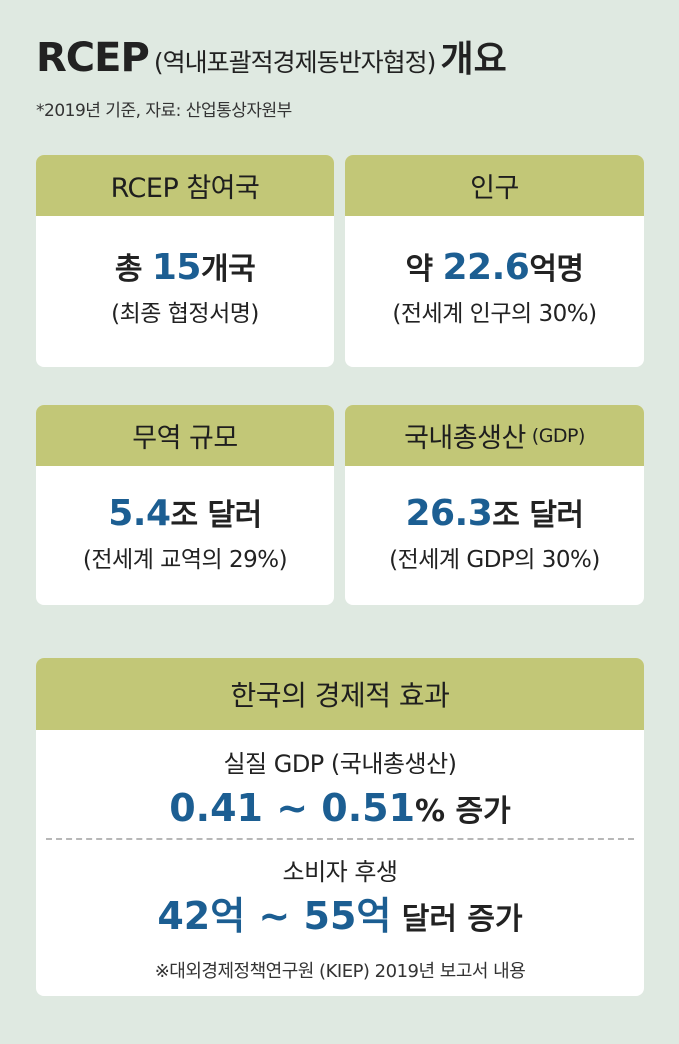  What do you see at coordinates (494, 185) in the screenshot?
I see `card-population-head: 인구` at bounding box center [494, 185].